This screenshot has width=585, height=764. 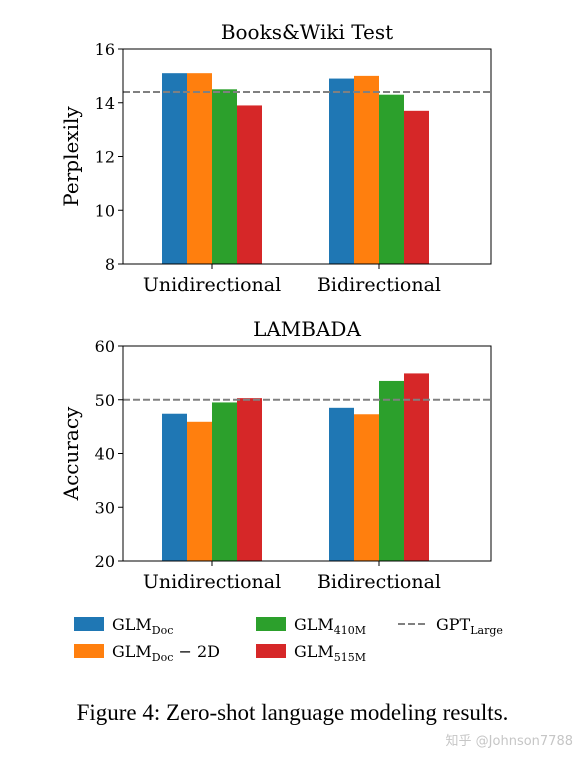 What do you see at coordinates (105, 103) in the screenshot?
I see `y-tick-label: 14` at bounding box center [105, 103].